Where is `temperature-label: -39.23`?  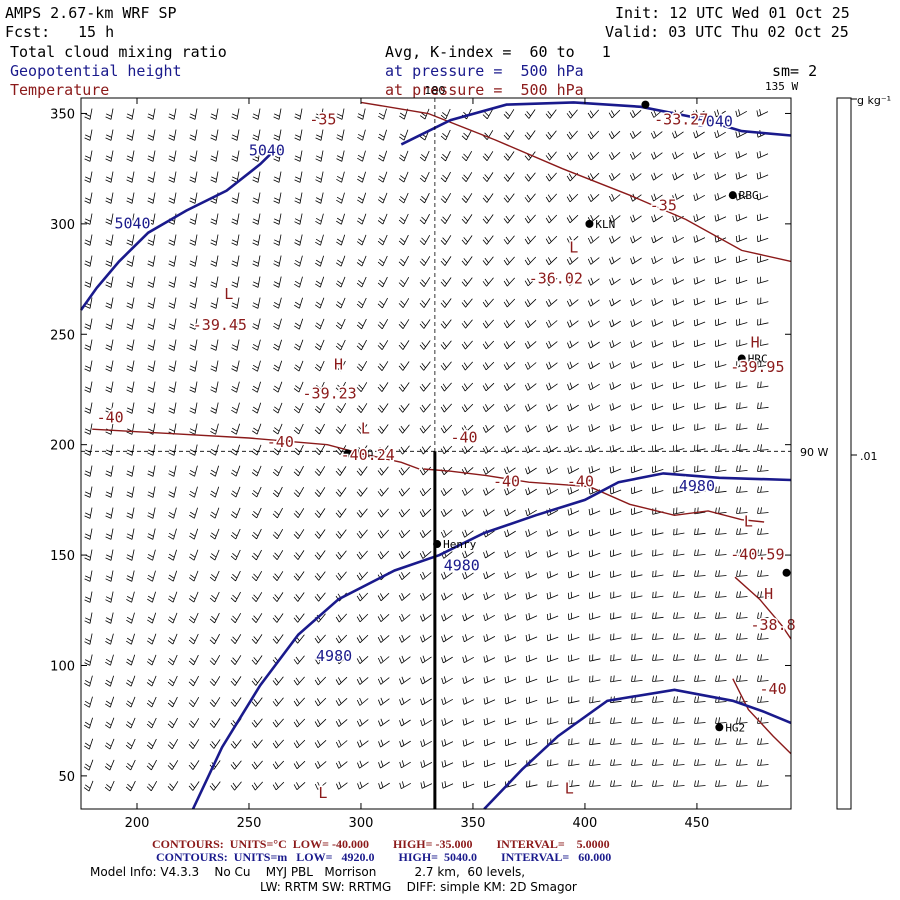 temperature-label: -39.23 is located at coordinates (330, 393).